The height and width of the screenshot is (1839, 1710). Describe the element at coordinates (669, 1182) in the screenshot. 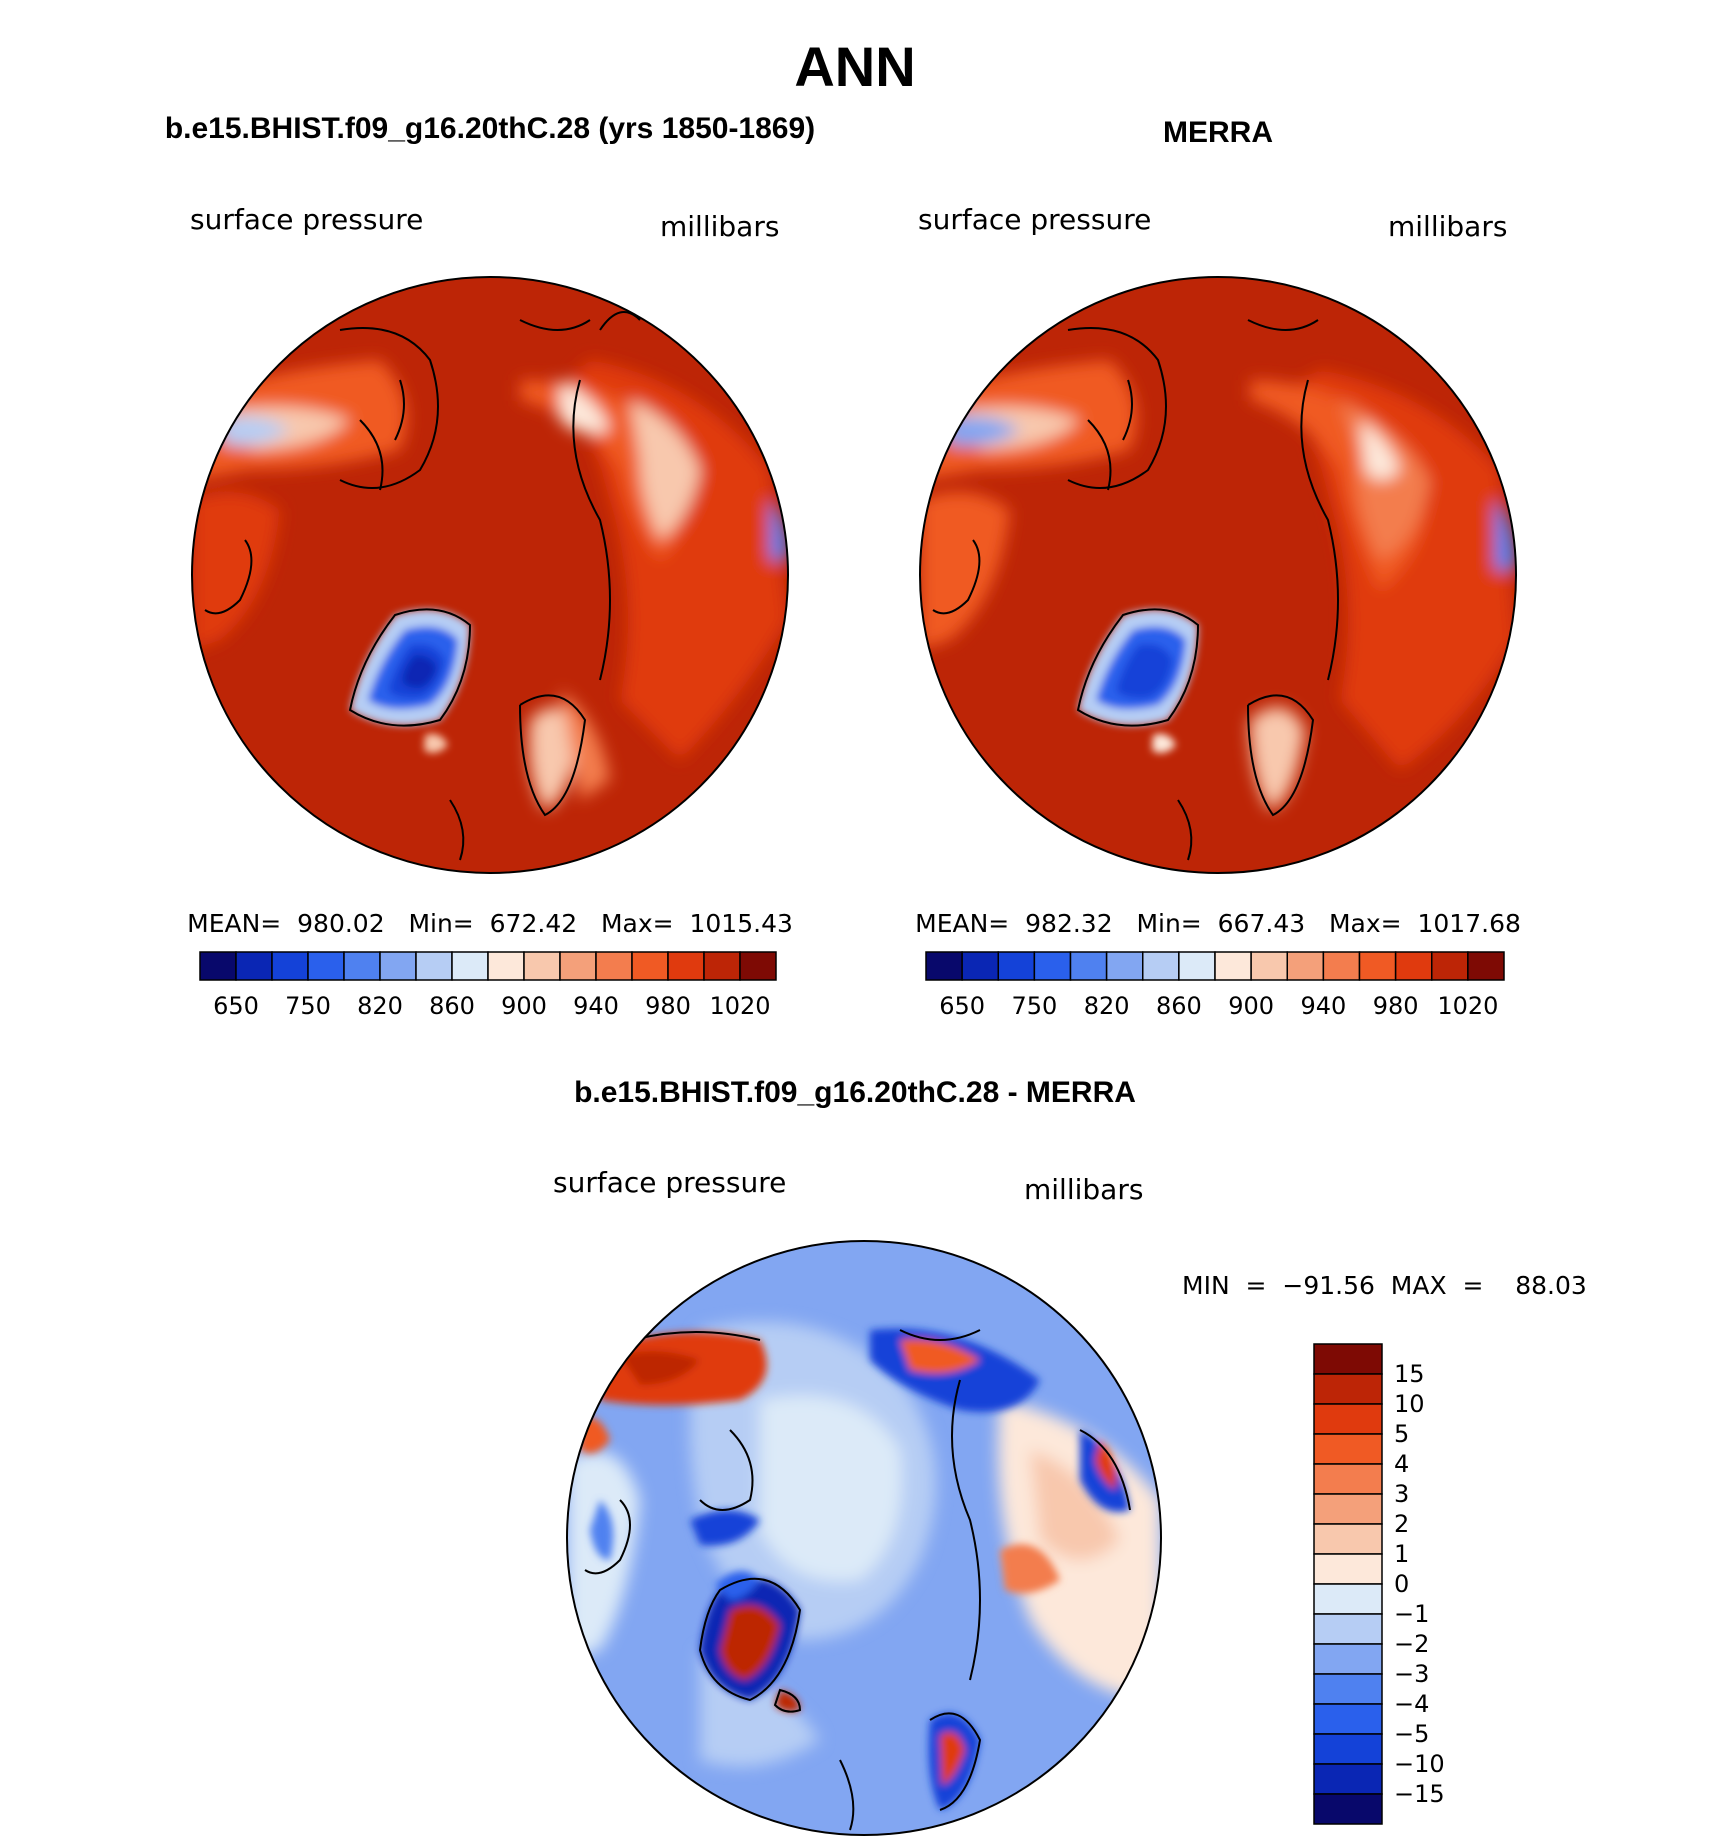

I see `diff-variable-label: surface pressure` at that location.